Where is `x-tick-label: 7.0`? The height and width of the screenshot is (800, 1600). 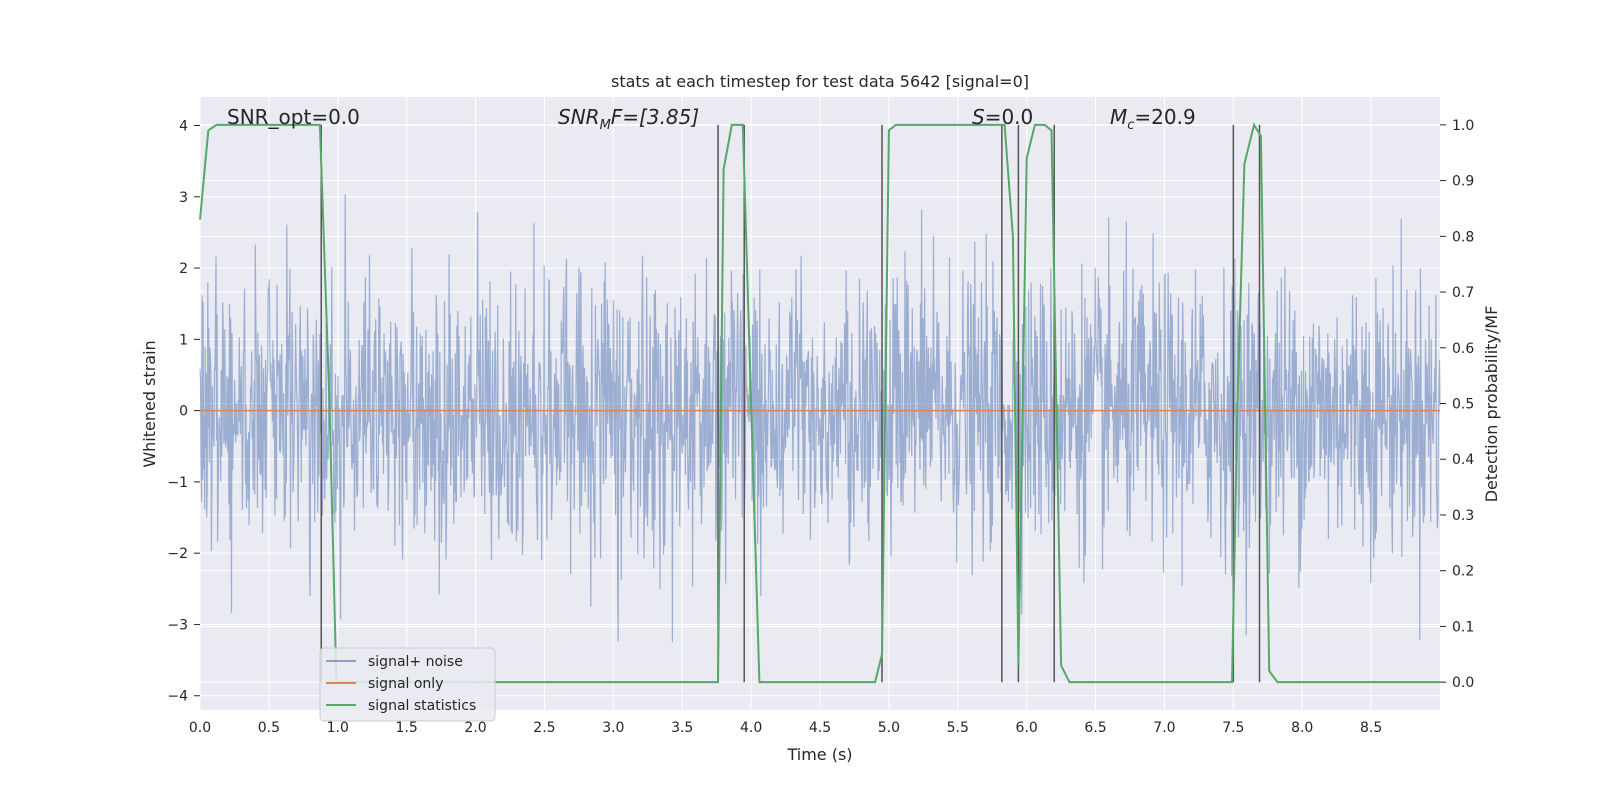 x-tick-label: 7.0 is located at coordinates (1164, 728).